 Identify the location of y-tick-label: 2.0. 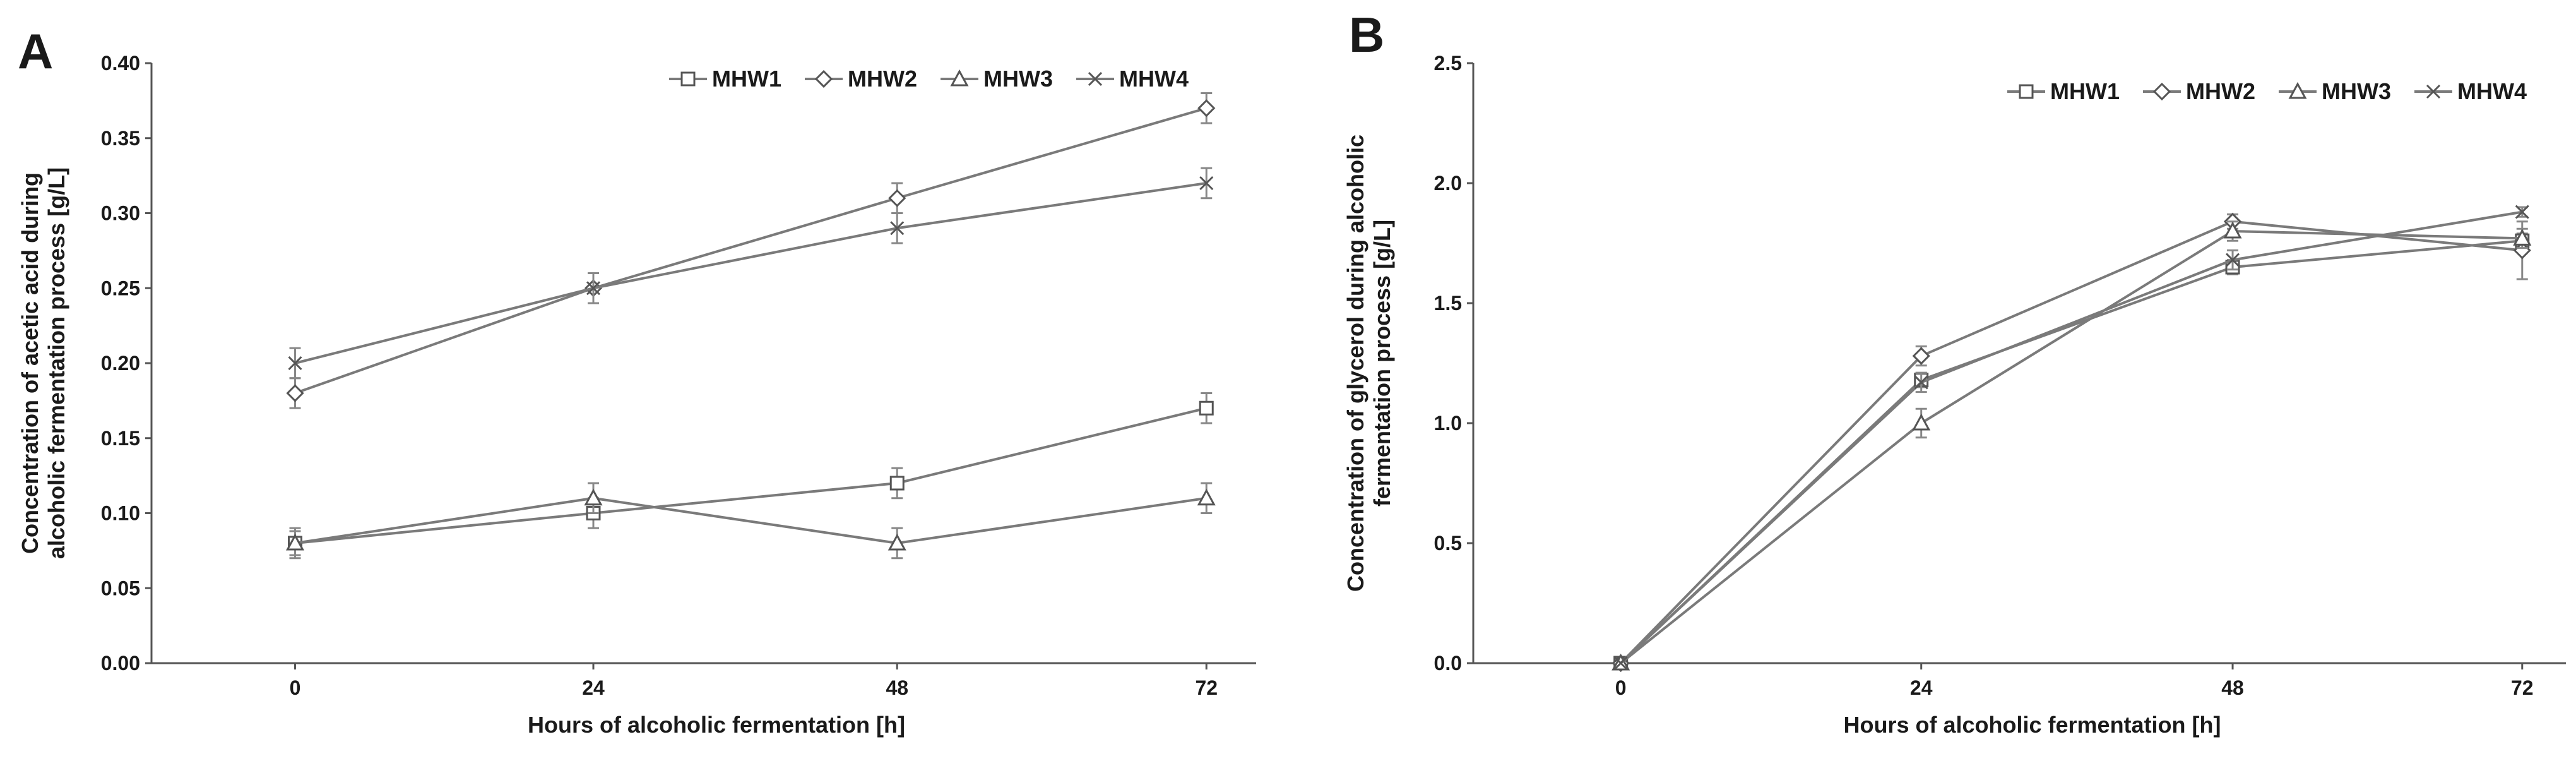
(1448, 183).